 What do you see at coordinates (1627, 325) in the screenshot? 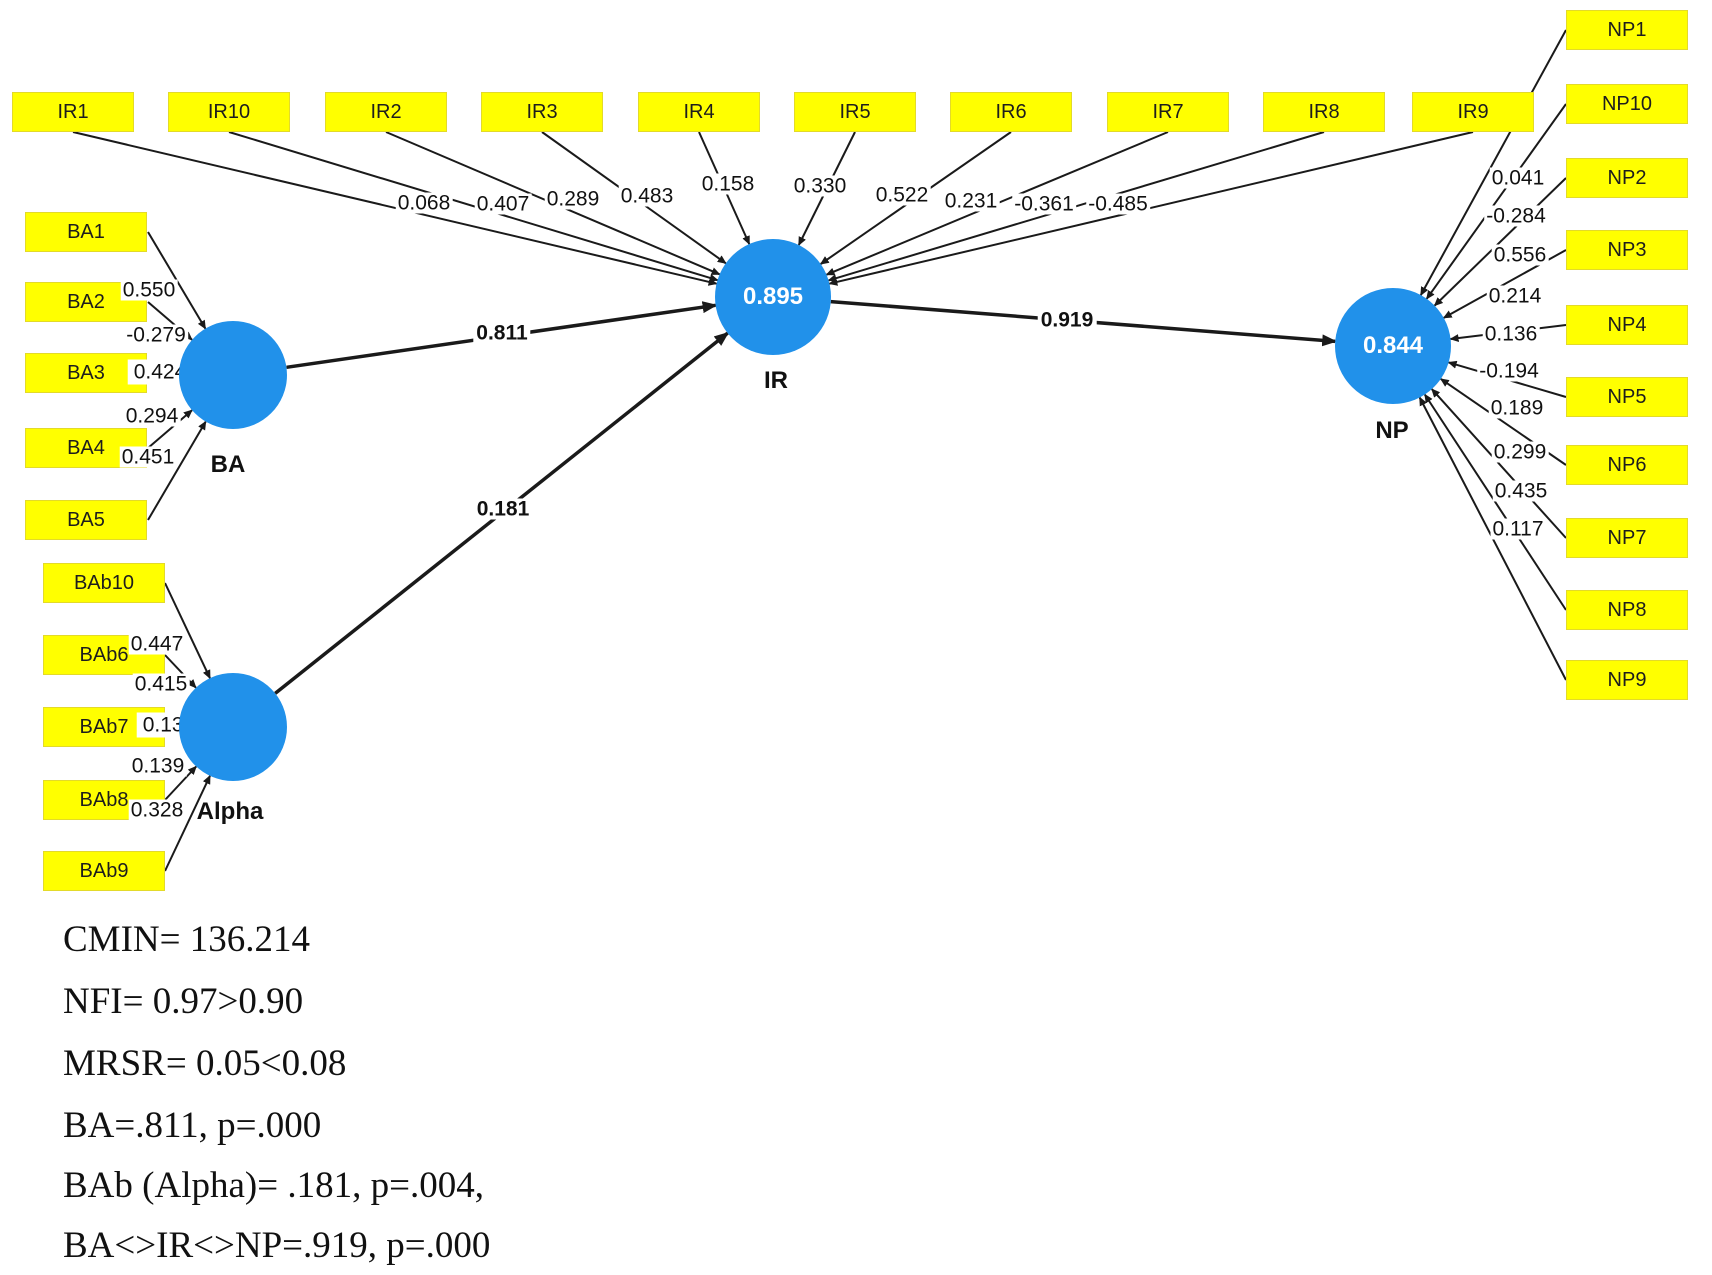
I see `indicator-box-np4: NP4` at bounding box center [1627, 325].